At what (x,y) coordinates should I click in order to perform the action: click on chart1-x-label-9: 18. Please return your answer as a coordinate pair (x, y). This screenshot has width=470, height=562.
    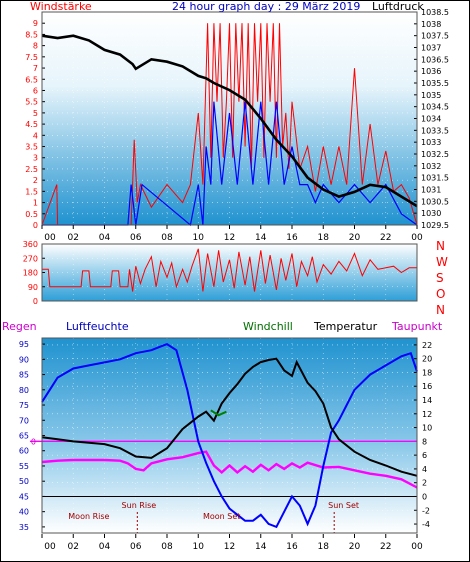
    Looking at the image, I should click on (324, 238).